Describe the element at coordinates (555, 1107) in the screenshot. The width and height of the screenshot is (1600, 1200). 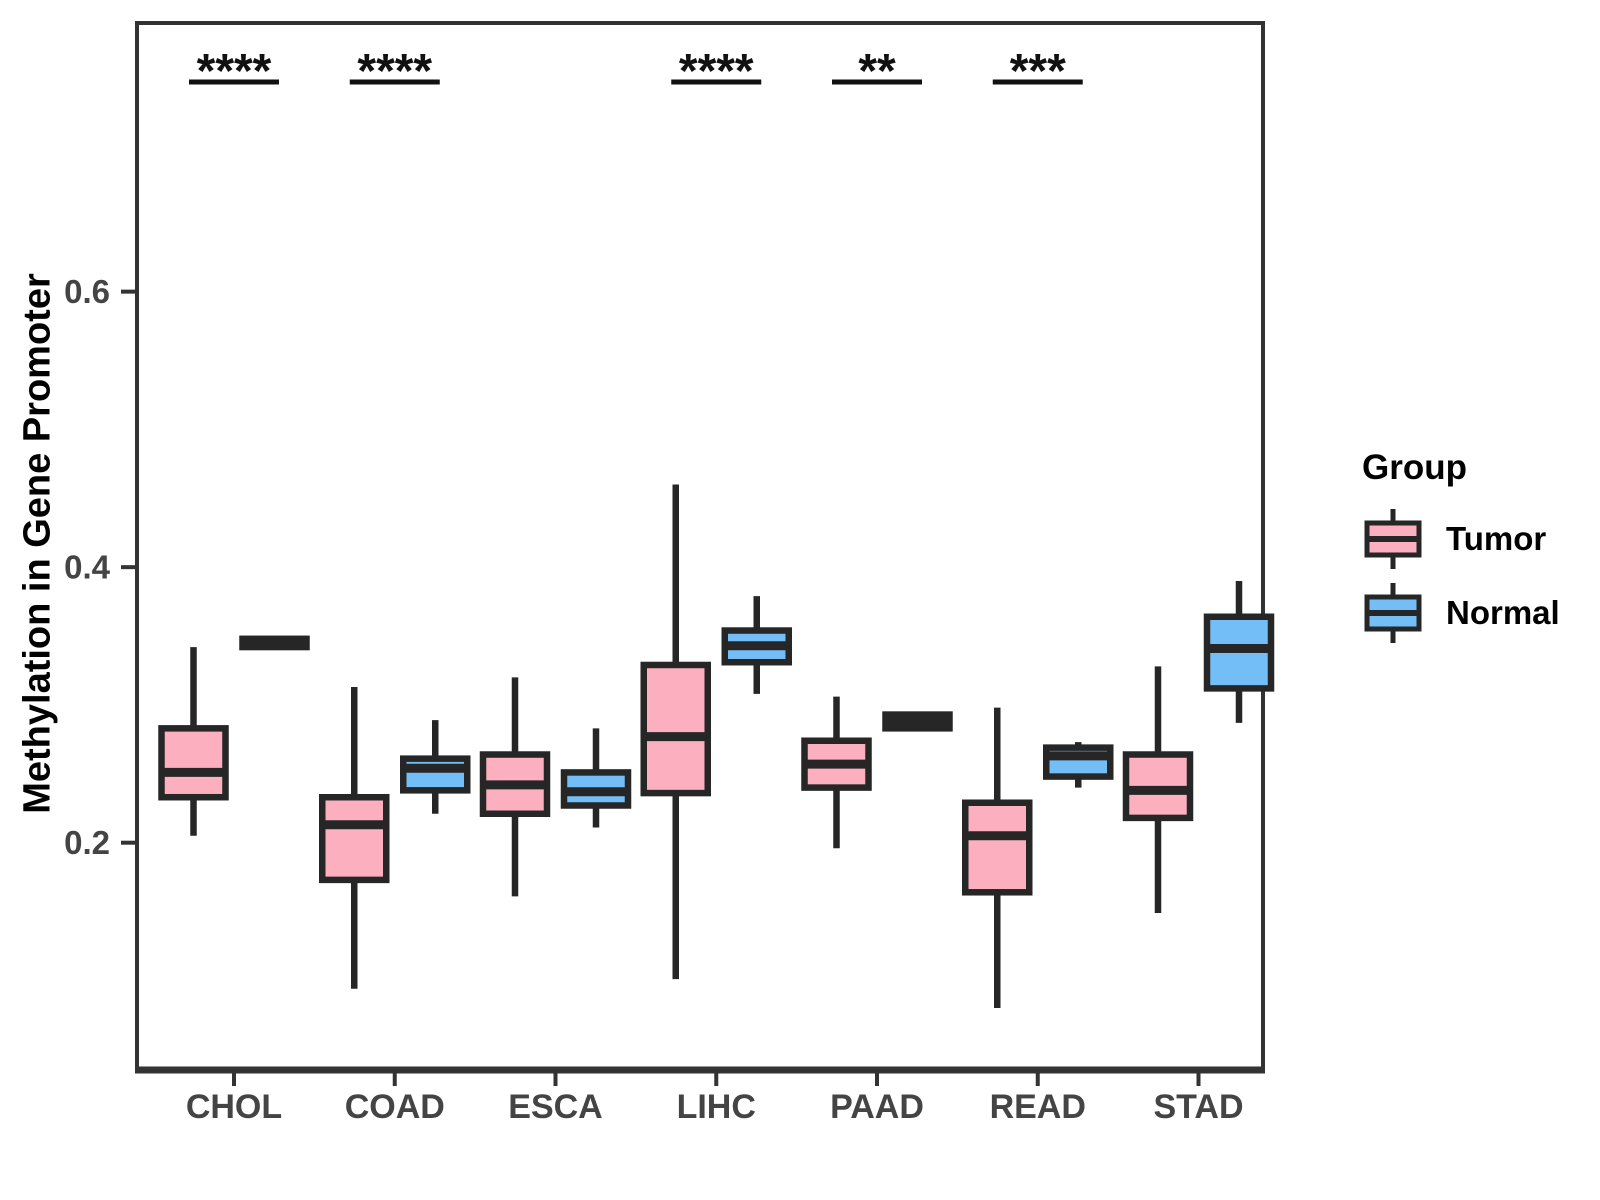
I see `category-label-ESCA: ESCA` at that location.